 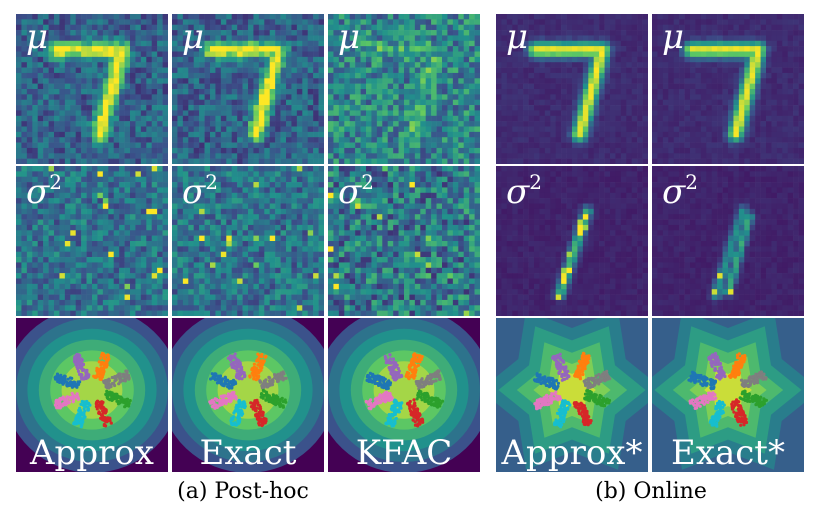 I want to click on latent-panel-exact-image, so click(x=248, y=395).